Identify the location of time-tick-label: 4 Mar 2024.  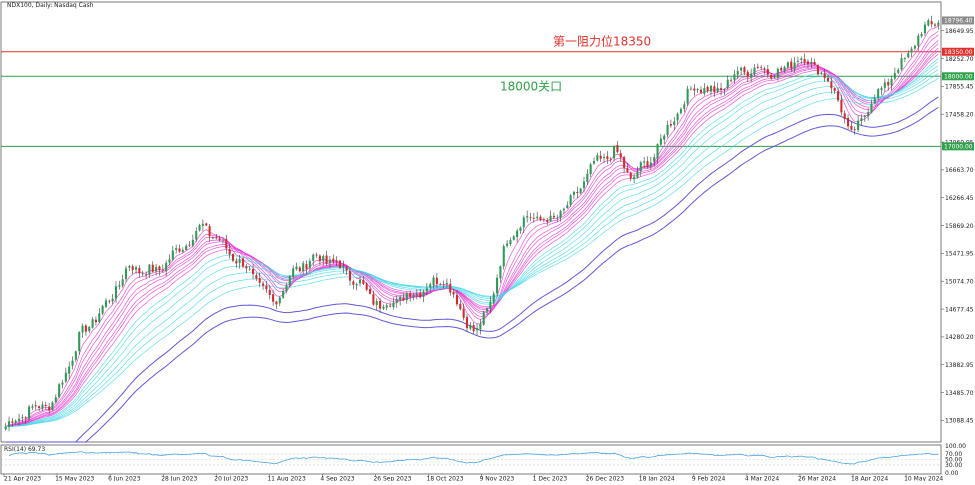
(762, 479).